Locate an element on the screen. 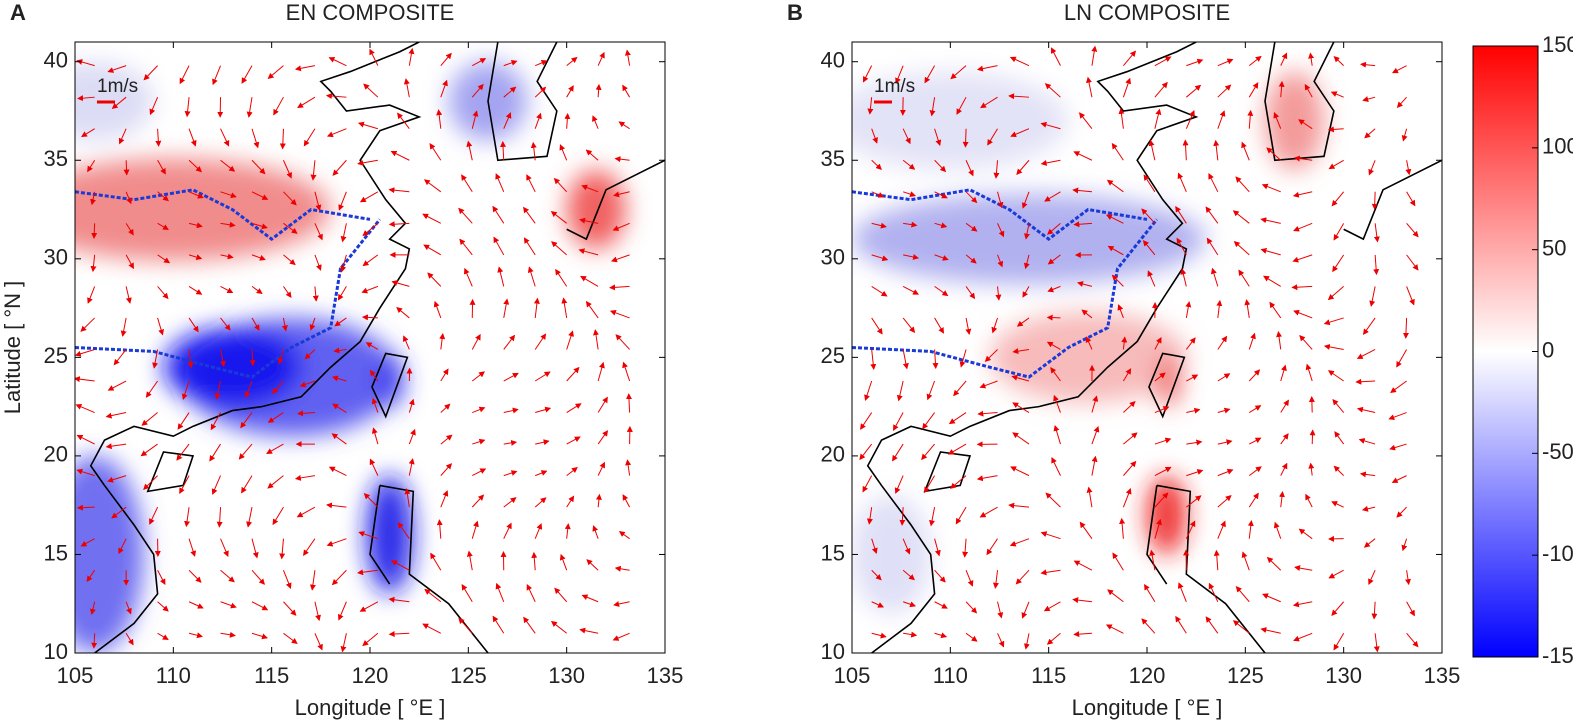 The image size is (1573, 728). x-tick-label: 105 is located at coordinates (852, 675).